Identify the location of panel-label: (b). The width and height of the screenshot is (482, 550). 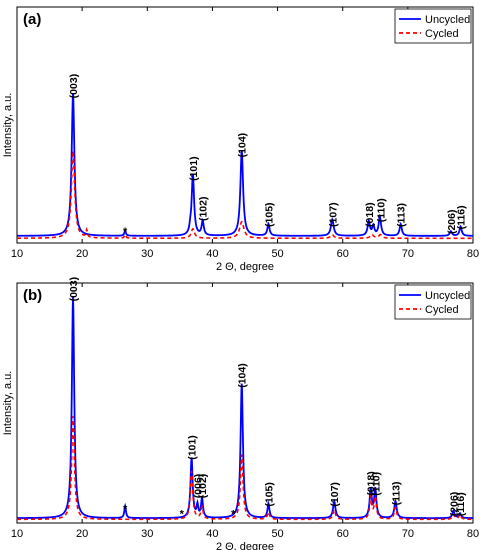
(32, 295).